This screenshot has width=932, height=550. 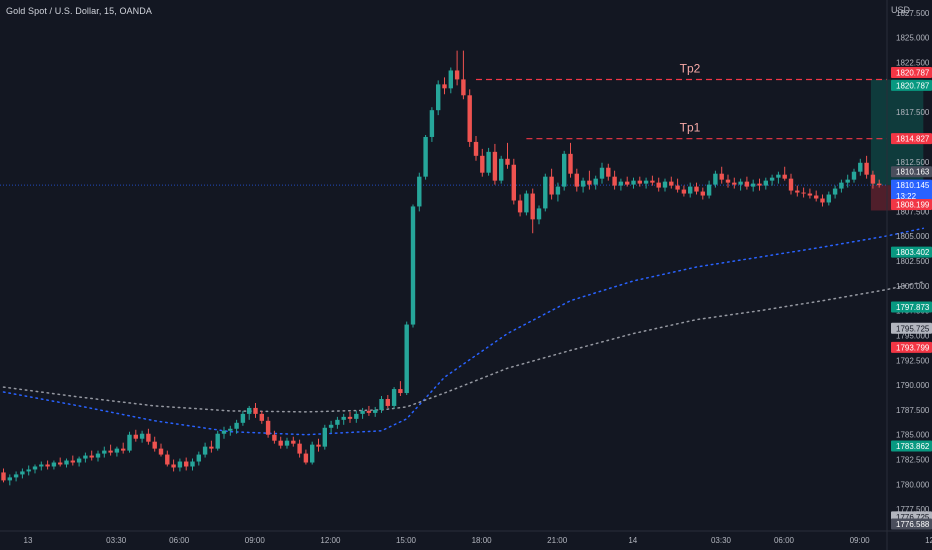 I want to click on price-label-tag: 1803.402, so click(x=911, y=252).